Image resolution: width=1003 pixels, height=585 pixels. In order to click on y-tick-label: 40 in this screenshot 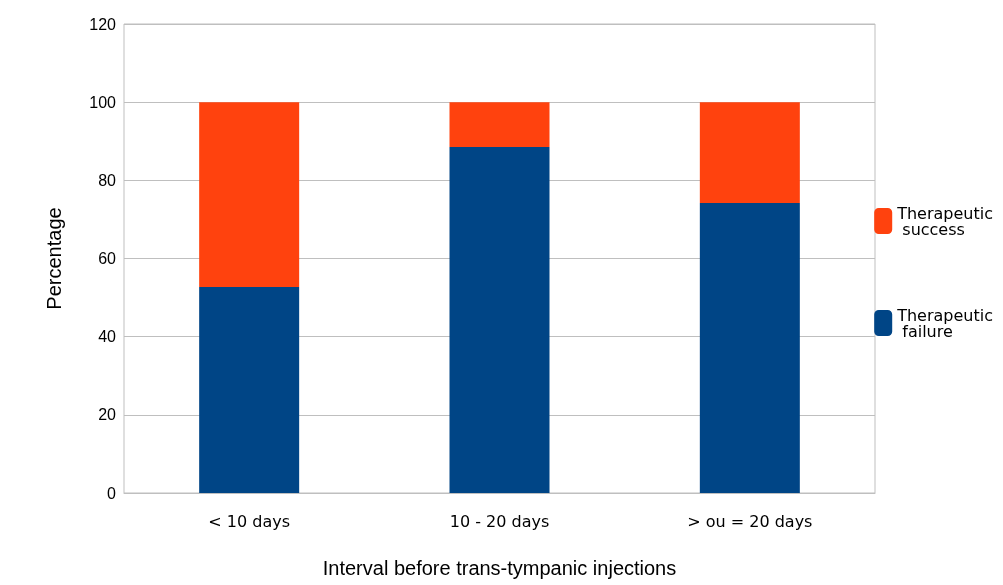, I will do `click(107, 337)`.